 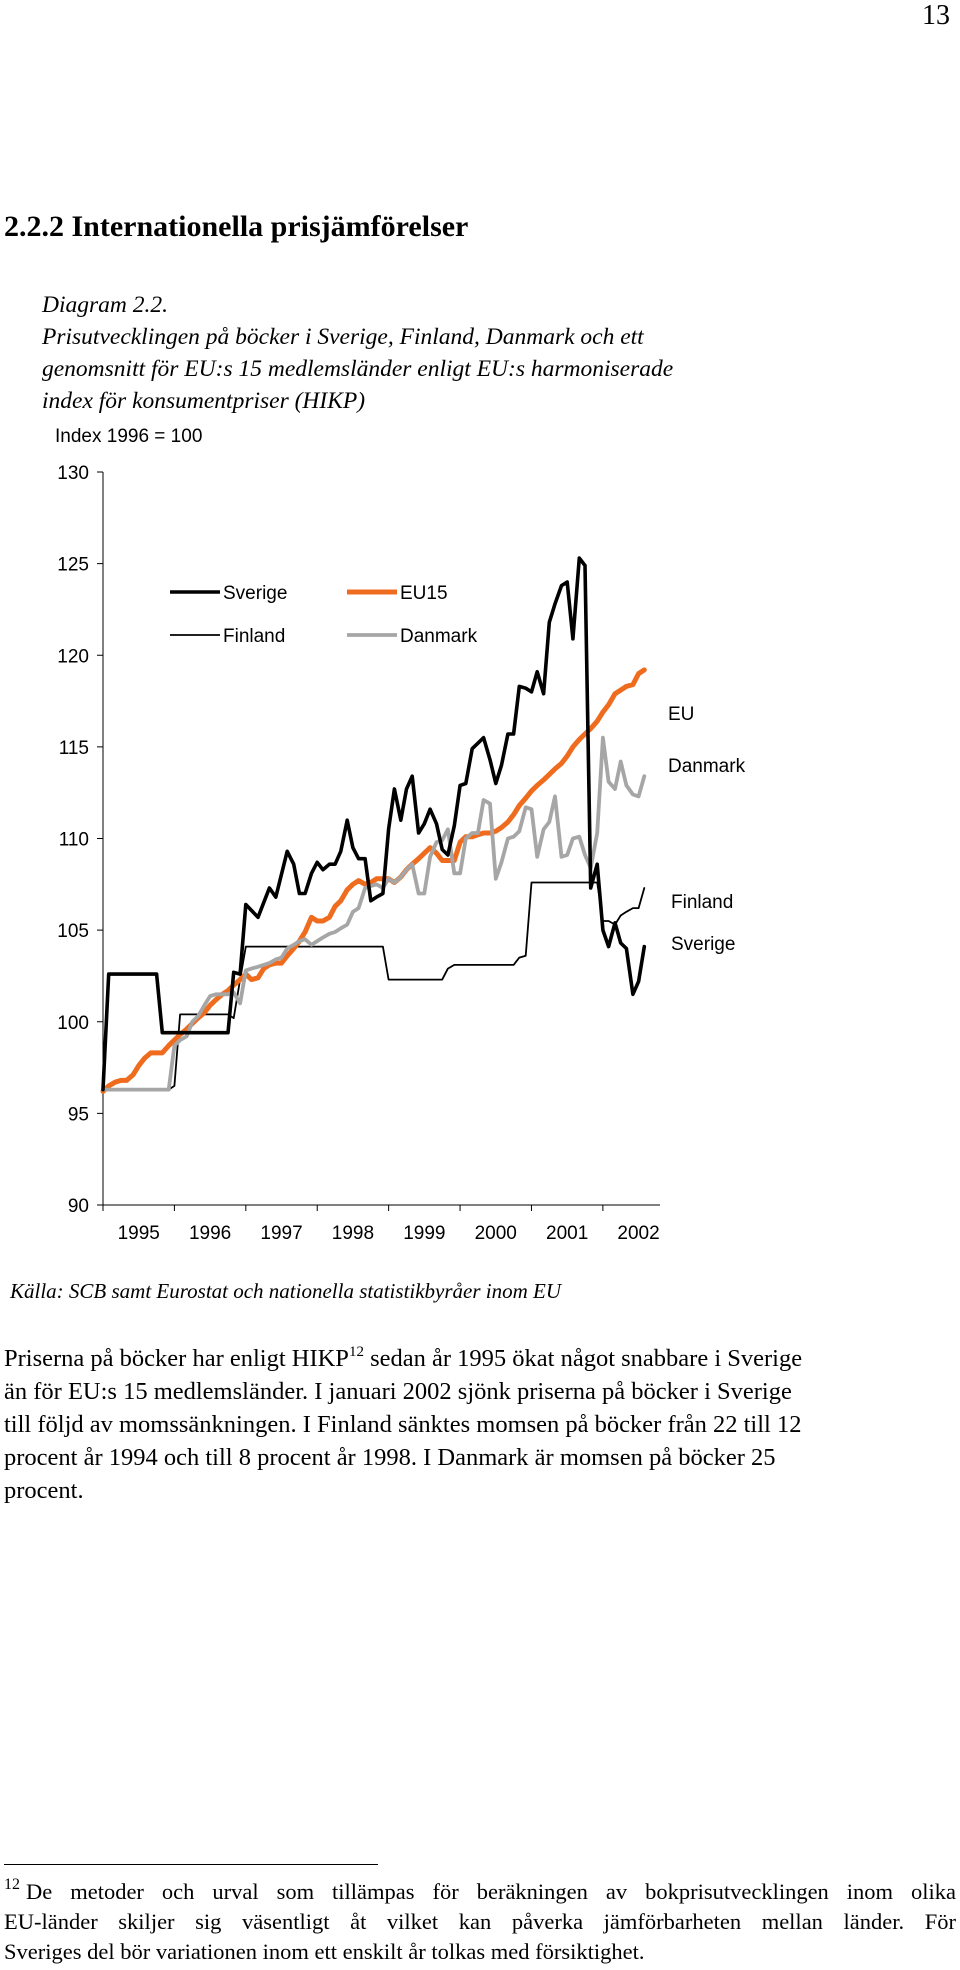 I want to click on series-line-finland, so click(x=374, y=986).